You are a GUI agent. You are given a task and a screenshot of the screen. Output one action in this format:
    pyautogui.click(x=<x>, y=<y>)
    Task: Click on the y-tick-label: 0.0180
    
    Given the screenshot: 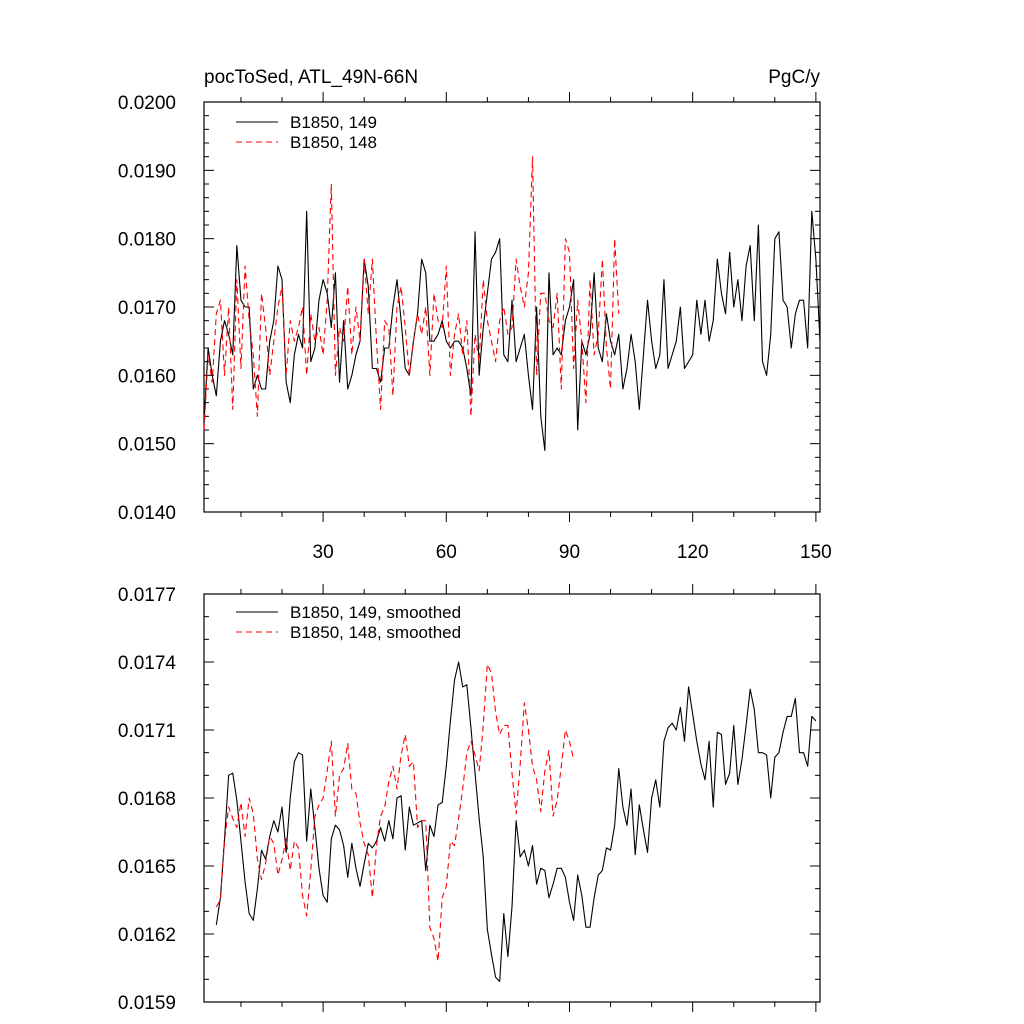 What is the action you would take?
    pyautogui.click(x=147, y=240)
    